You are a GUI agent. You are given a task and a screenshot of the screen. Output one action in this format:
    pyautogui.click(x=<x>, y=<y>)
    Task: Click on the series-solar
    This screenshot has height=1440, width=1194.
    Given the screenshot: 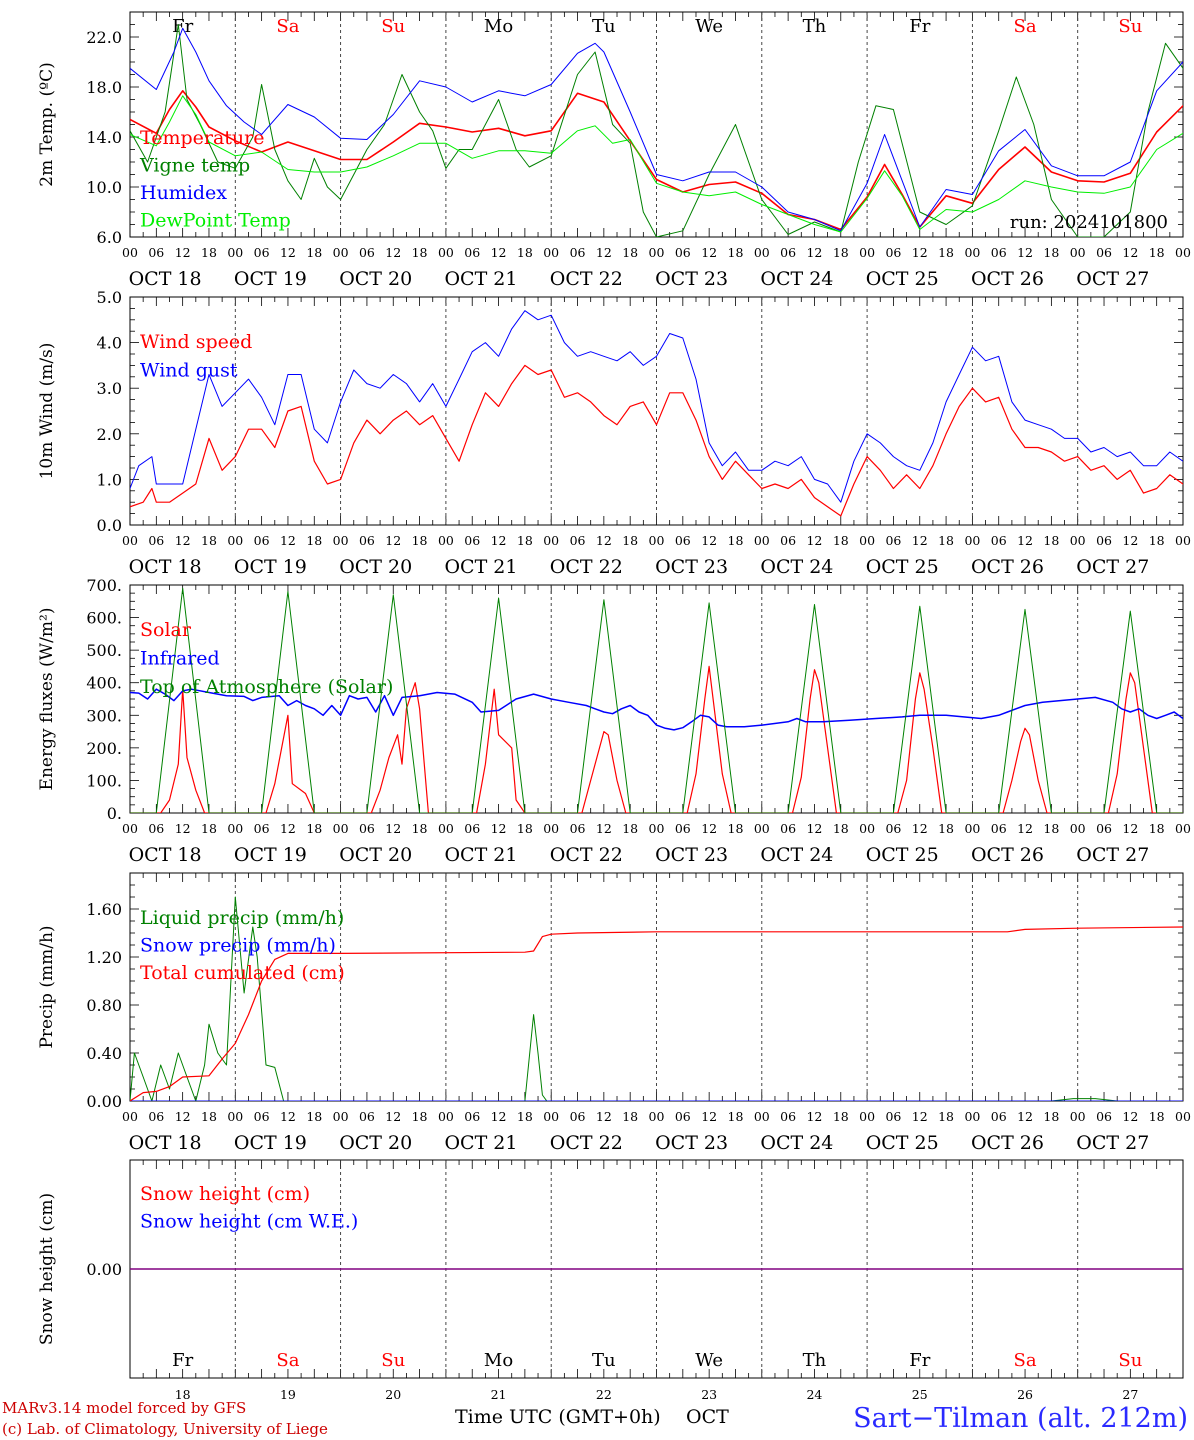 What is the action you would take?
    pyautogui.click(x=656, y=739)
    